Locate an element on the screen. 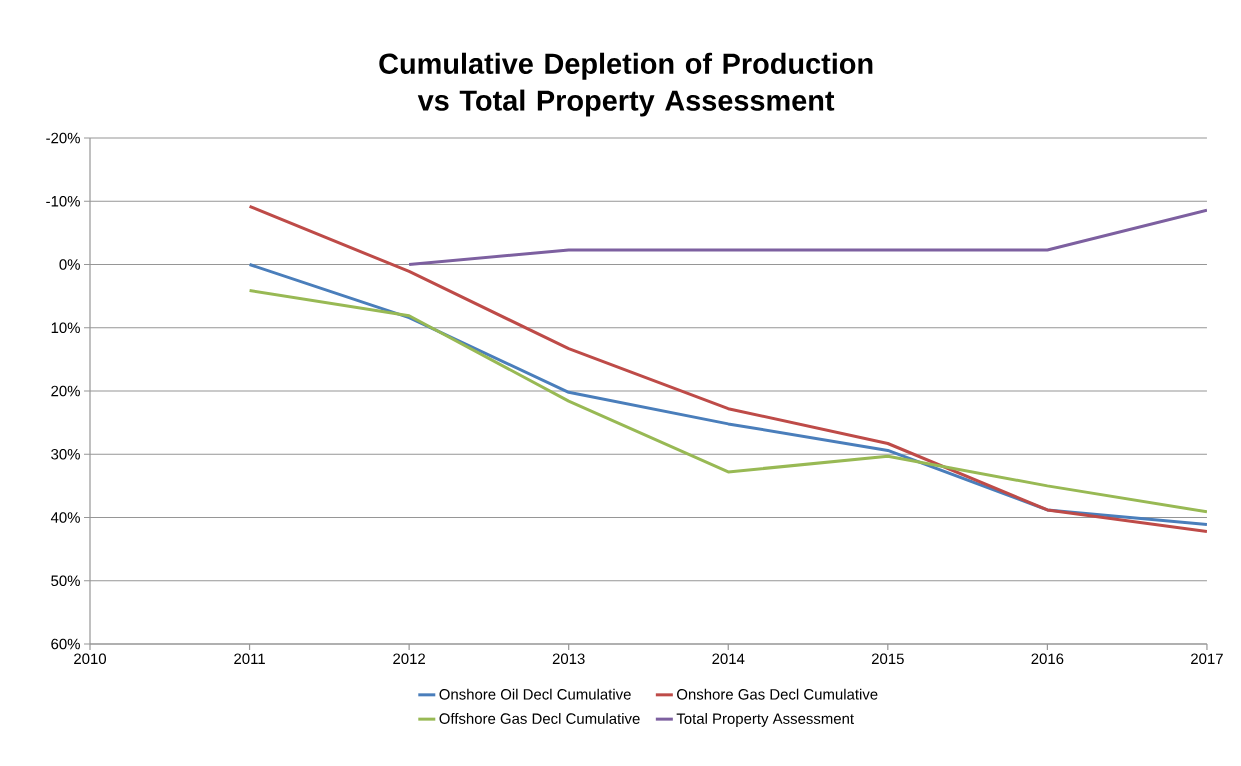 The height and width of the screenshot is (766, 1241). y-tick-label: 60% is located at coordinates (65, 644).